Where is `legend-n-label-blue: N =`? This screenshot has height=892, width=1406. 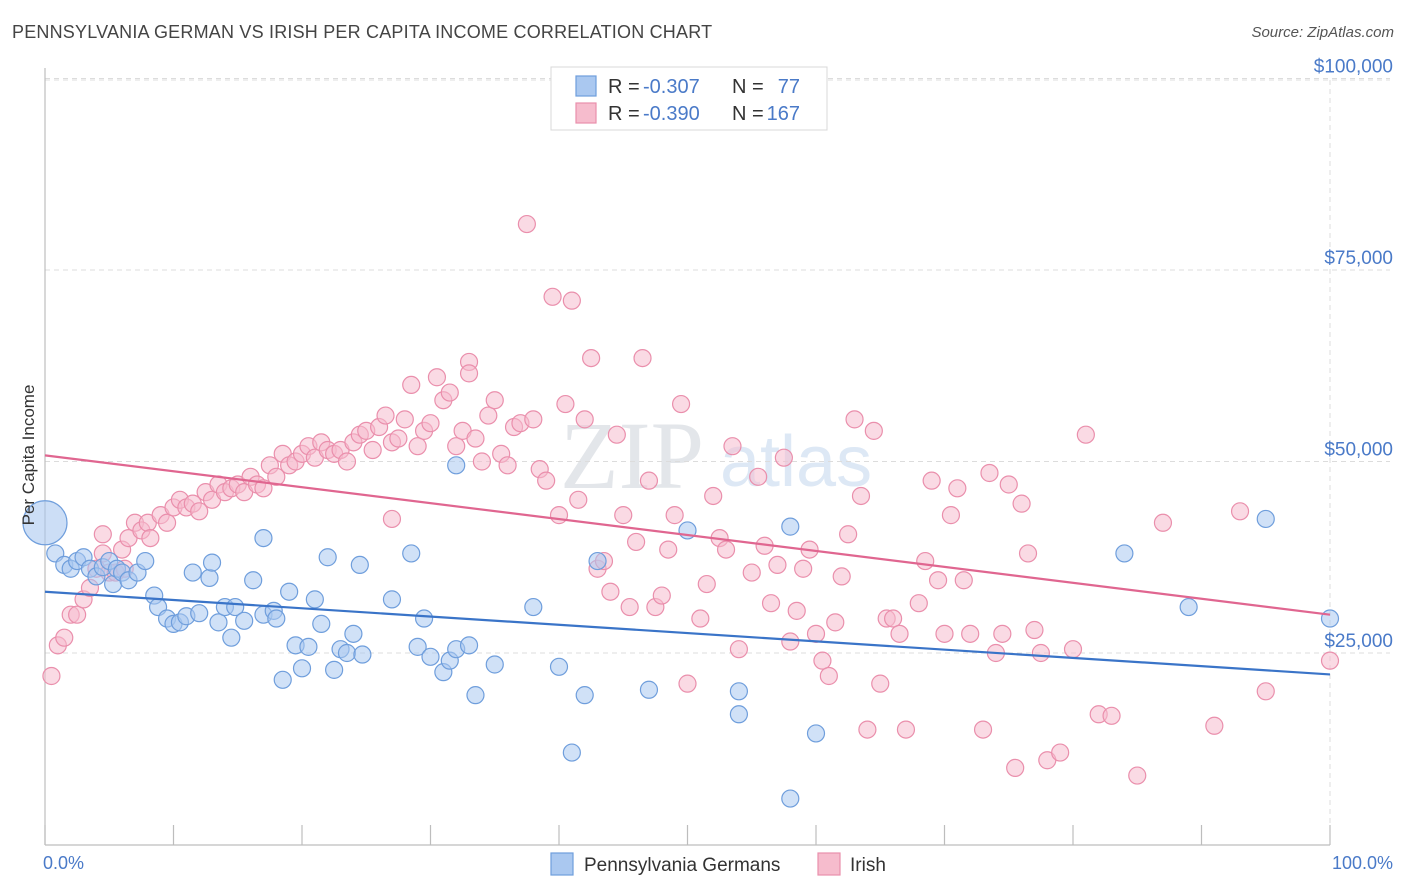
legend-n-label-blue: N = is located at coordinates (748, 87).